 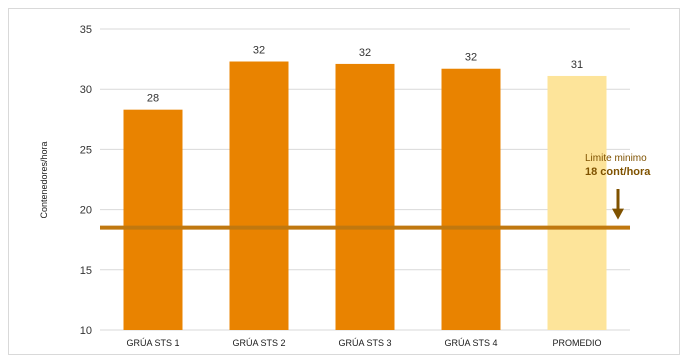 I want to click on threshold-label: Limite minimo, so click(x=616, y=158).